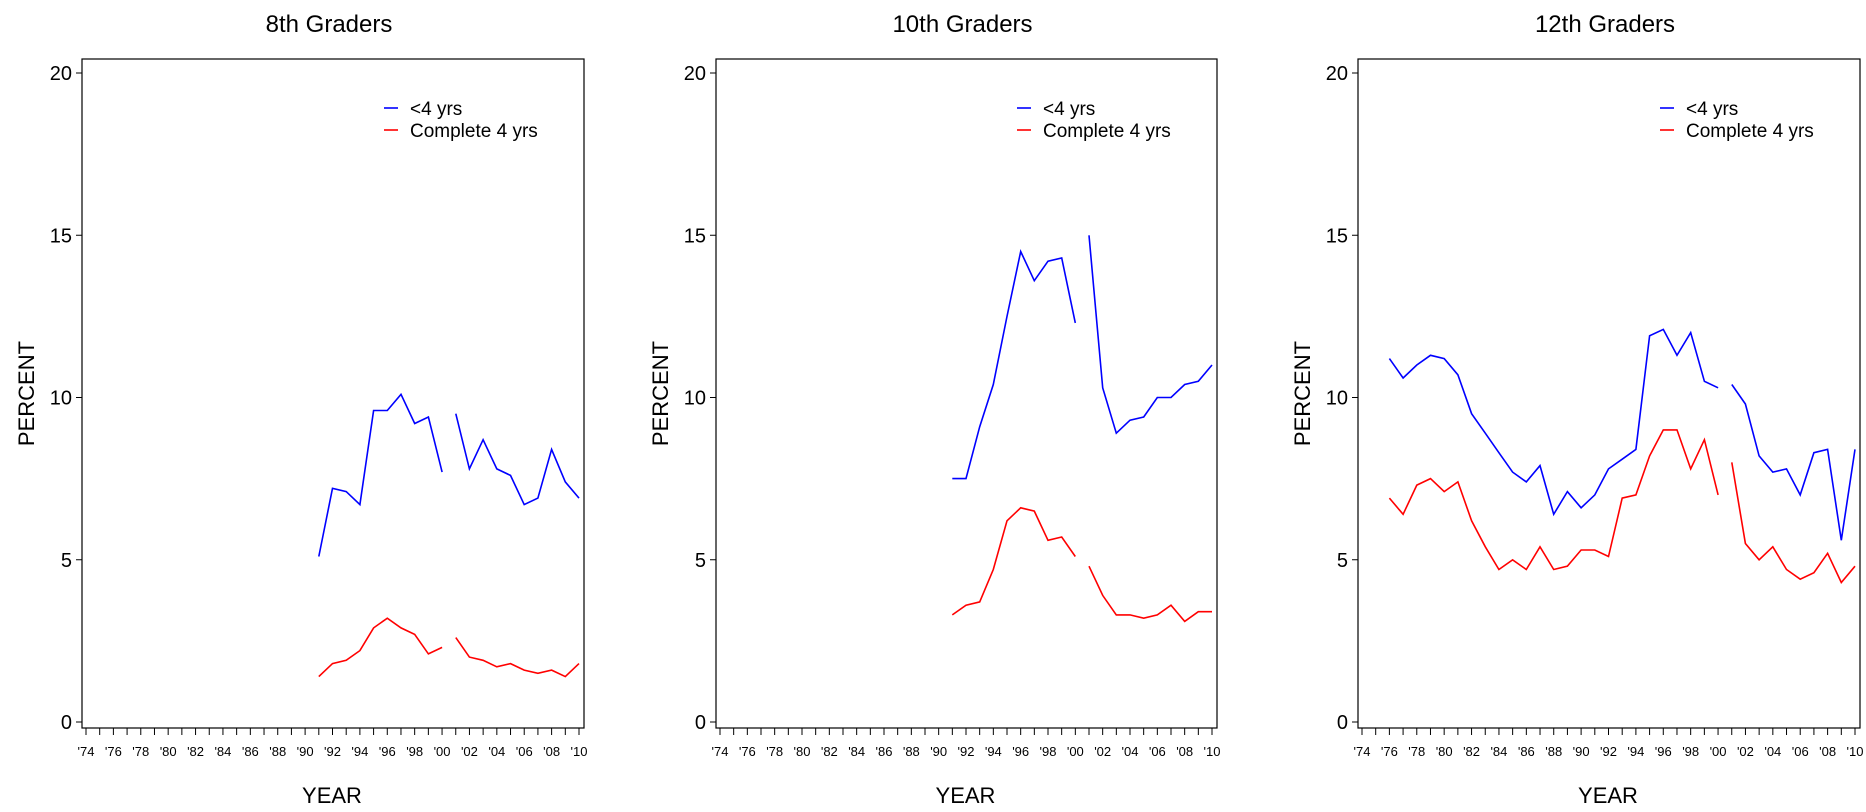 The height and width of the screenshot is (812, 1866). I want to click on chart-title: 12th Graders, so click(1605, 24).